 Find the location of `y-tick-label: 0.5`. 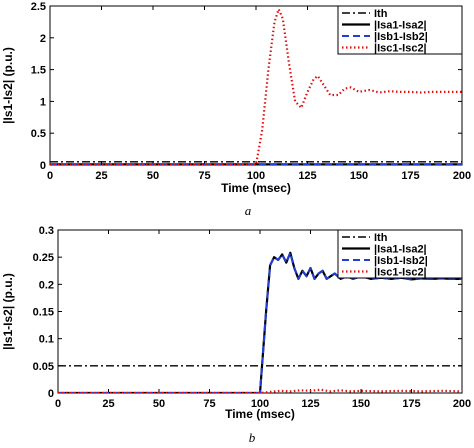

y-tick-label: 0.5 is located at coordinates (38, 134).